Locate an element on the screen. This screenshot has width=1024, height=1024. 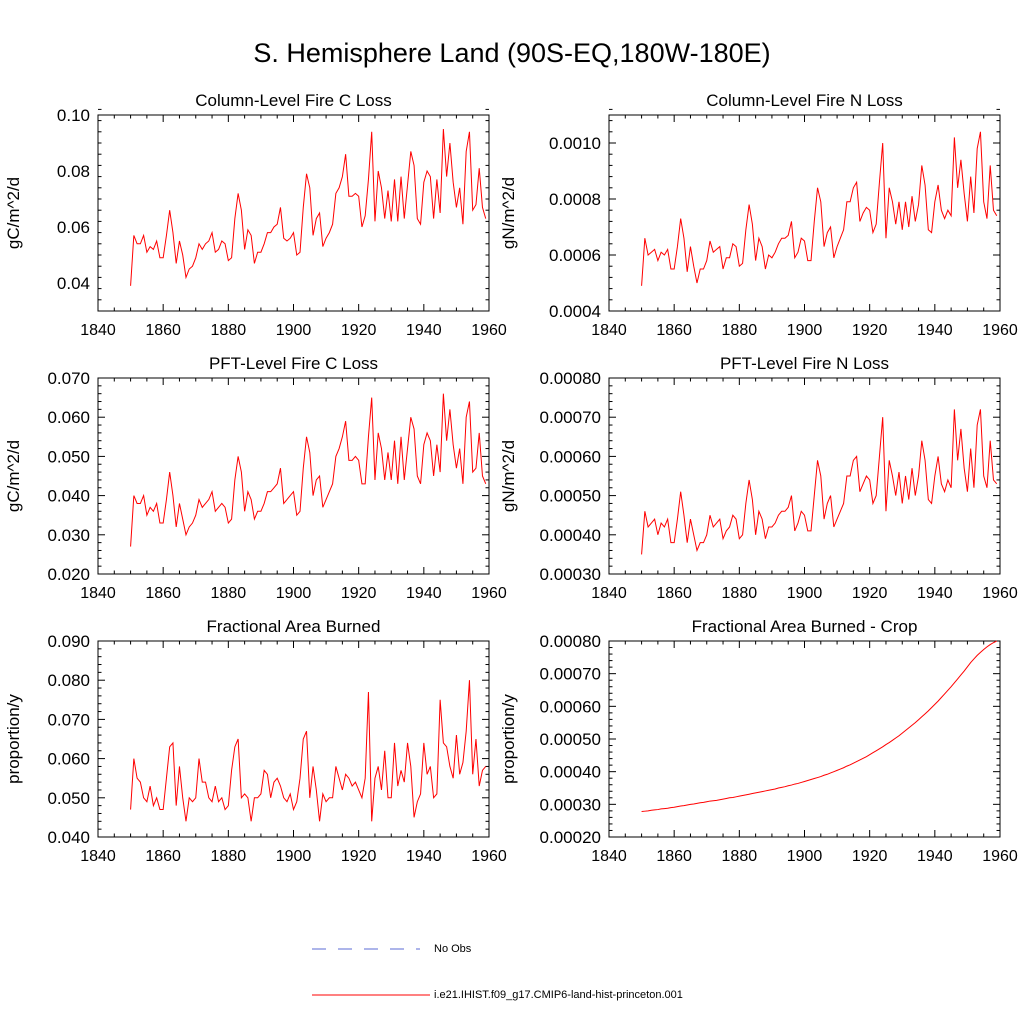
panel-5-x-tick-label: 1960 is located at coordinates (489, 856).